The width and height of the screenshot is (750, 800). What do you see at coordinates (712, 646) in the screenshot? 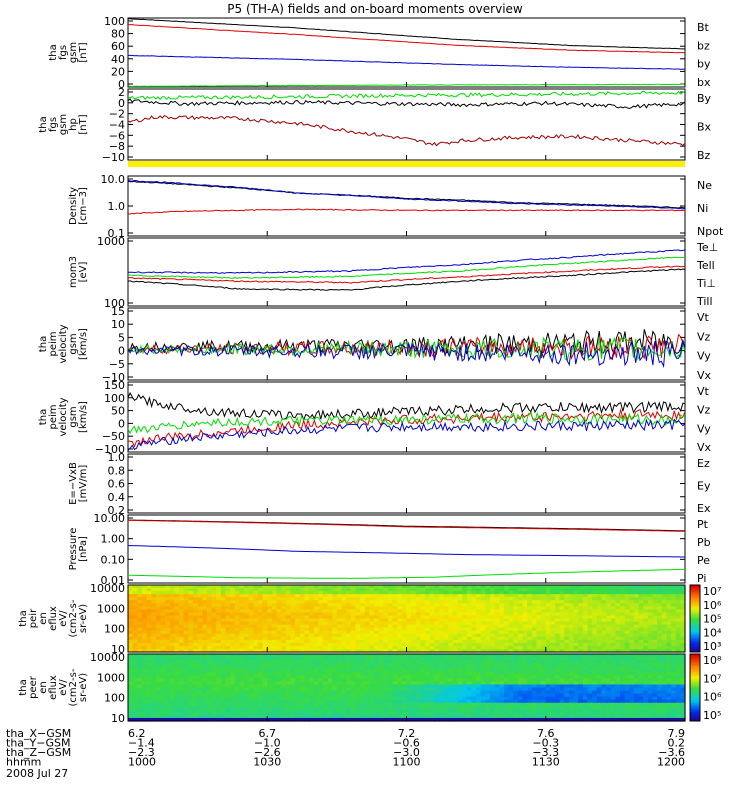
I see `colorbar-tick-label: 10³` at bounding box center [712, 646].